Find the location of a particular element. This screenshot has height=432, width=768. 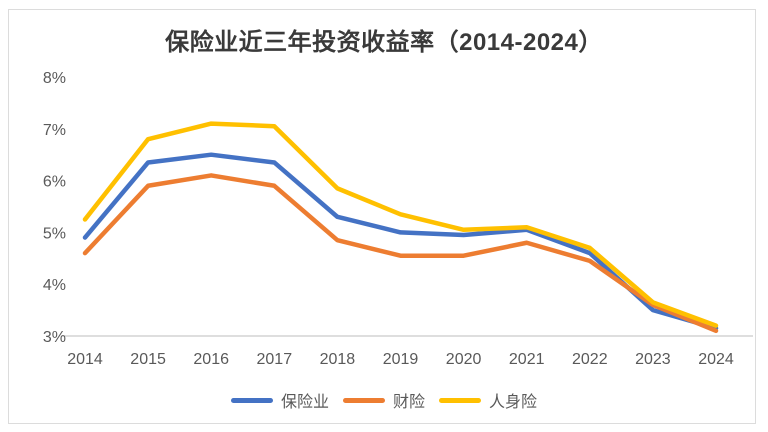

x-axis-tick-label: 2023 is located at coordinates (653, 359).